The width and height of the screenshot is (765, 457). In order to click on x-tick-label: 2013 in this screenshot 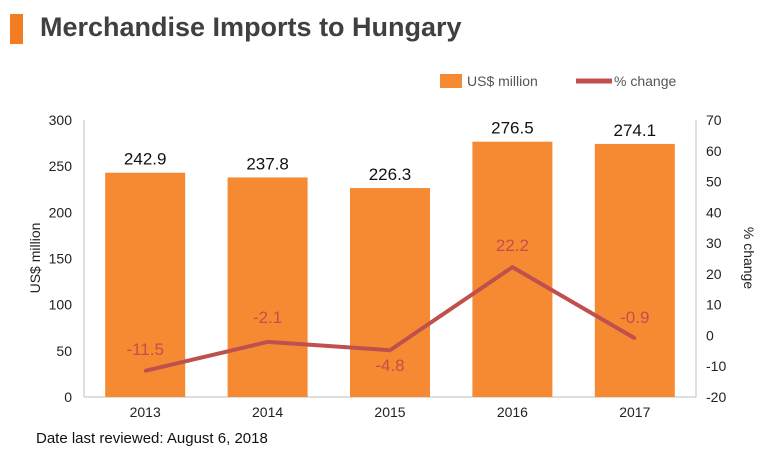, I will do `click(145, 412)`.